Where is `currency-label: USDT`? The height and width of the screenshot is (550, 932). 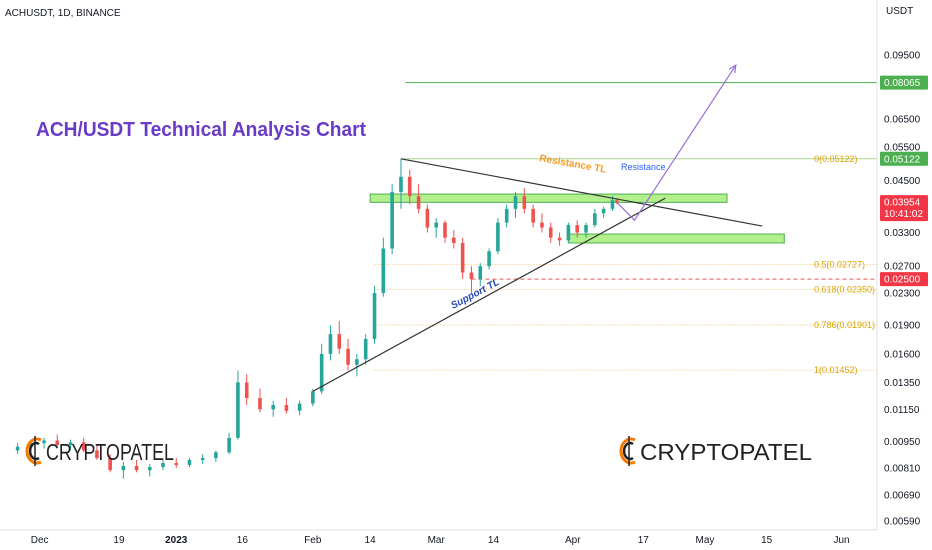
currency-label: USDT is located at coordinates (899, 11).